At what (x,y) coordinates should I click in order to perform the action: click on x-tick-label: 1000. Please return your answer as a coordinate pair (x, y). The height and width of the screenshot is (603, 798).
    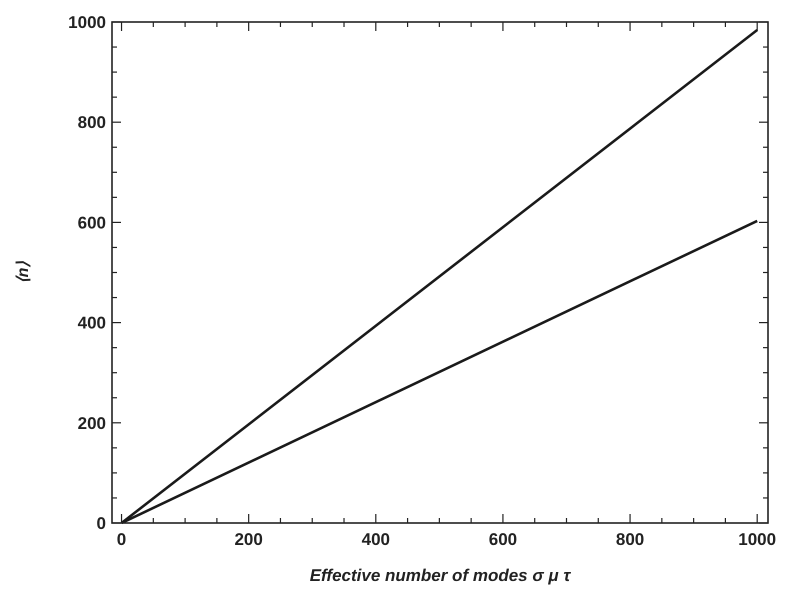
    Looking at the image, I should click on (757, 539).